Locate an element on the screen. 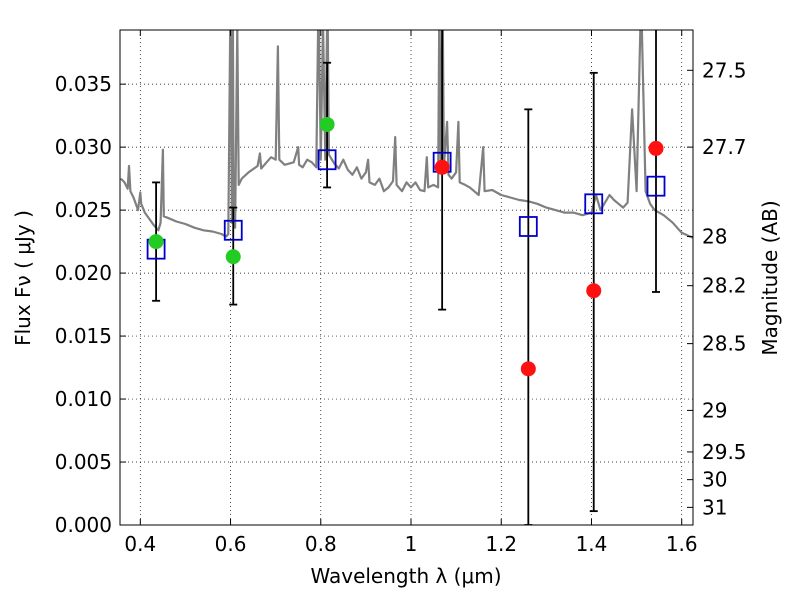 The width and height of the screenshot is (800, 600). x-tick-label: 0.4 is located at coordinates (140, 544).